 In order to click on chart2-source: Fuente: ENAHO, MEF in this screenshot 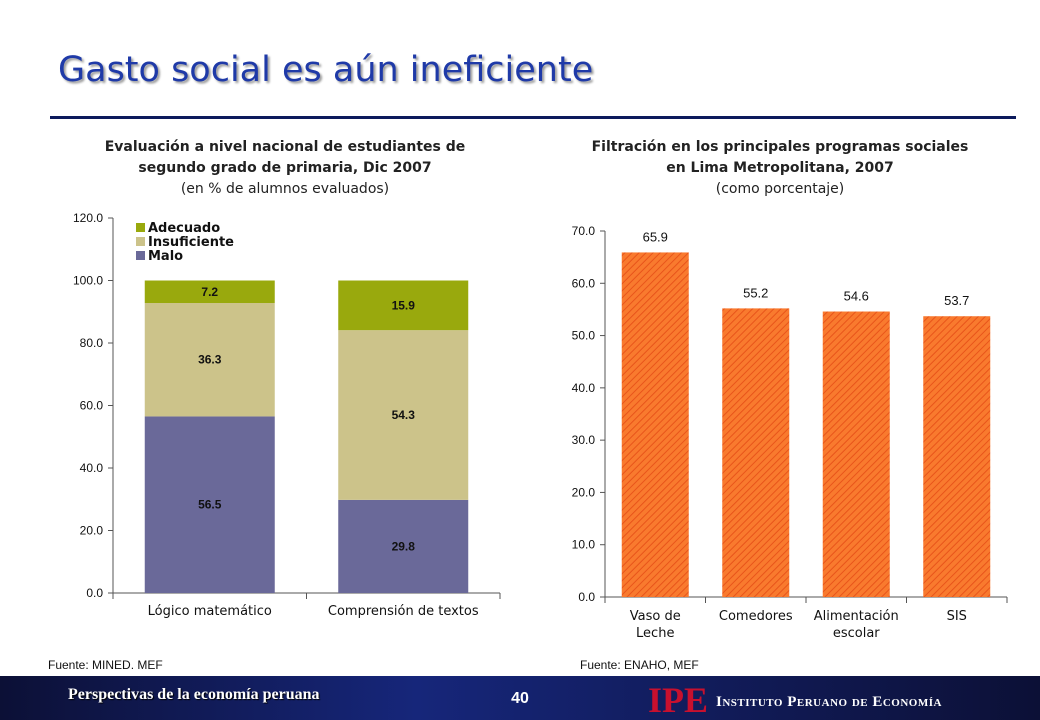, I will do `click(639, 665)`.